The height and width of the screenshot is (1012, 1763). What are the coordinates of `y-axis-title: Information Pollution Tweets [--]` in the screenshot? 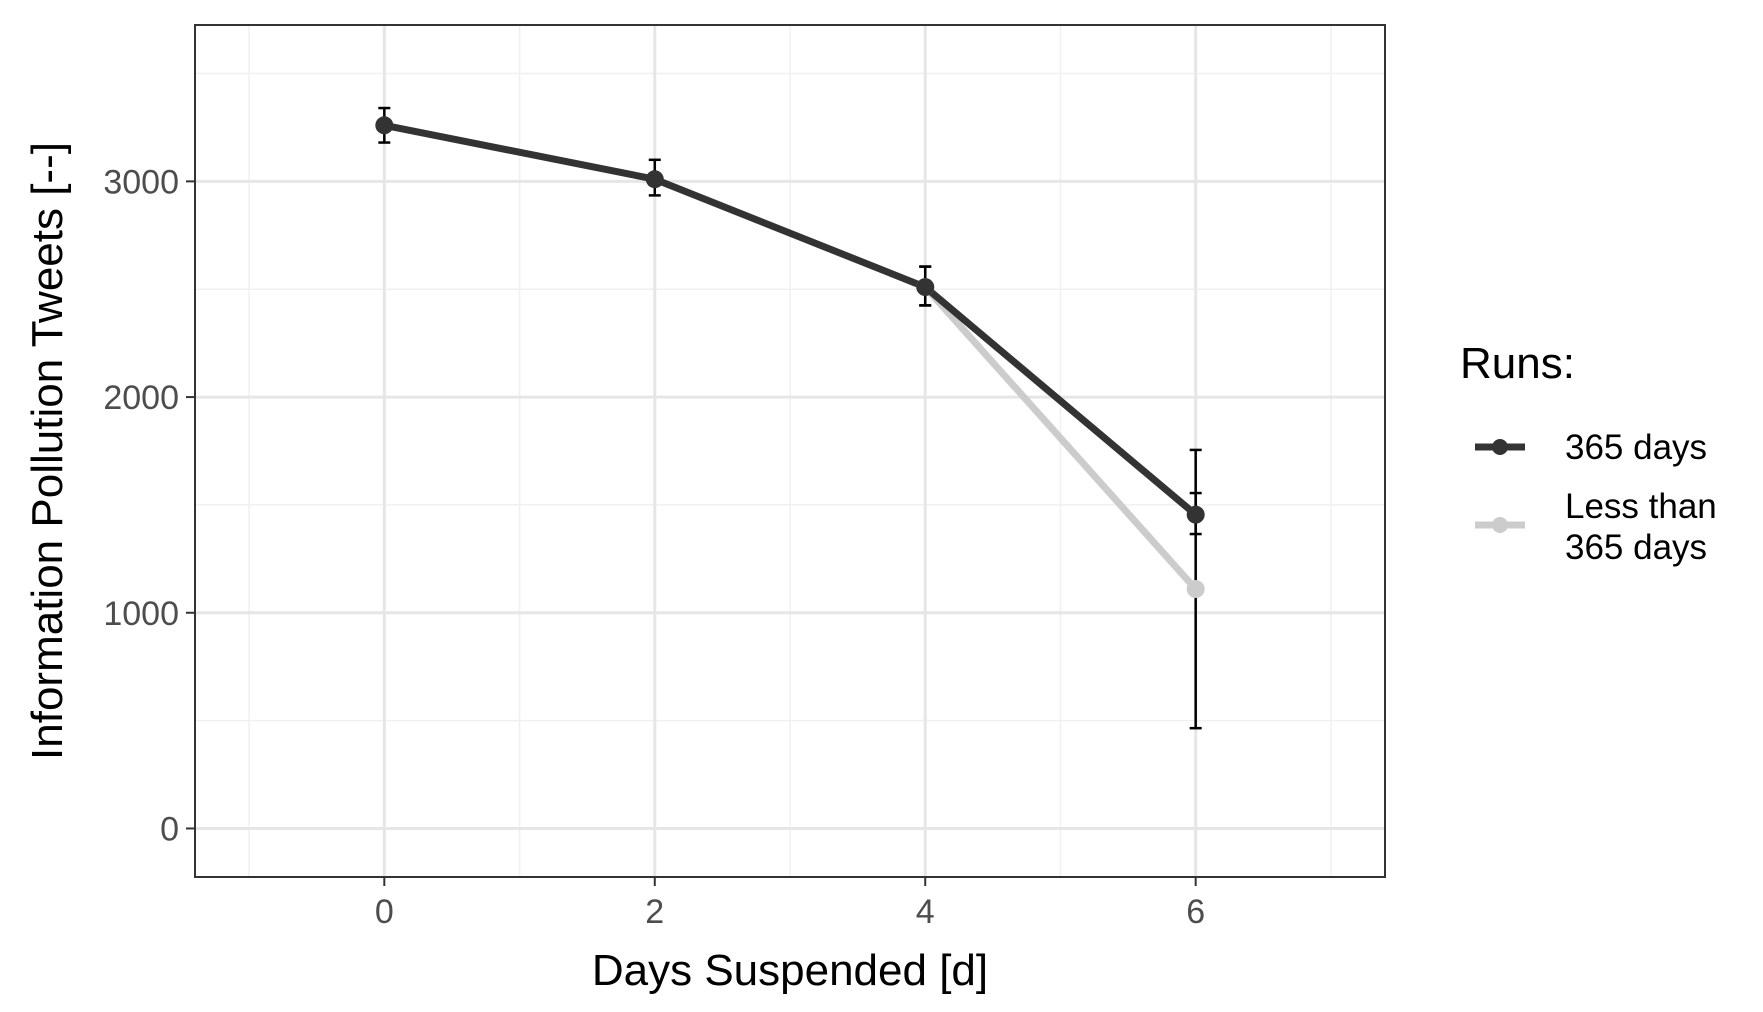 It's located at (47, 451).